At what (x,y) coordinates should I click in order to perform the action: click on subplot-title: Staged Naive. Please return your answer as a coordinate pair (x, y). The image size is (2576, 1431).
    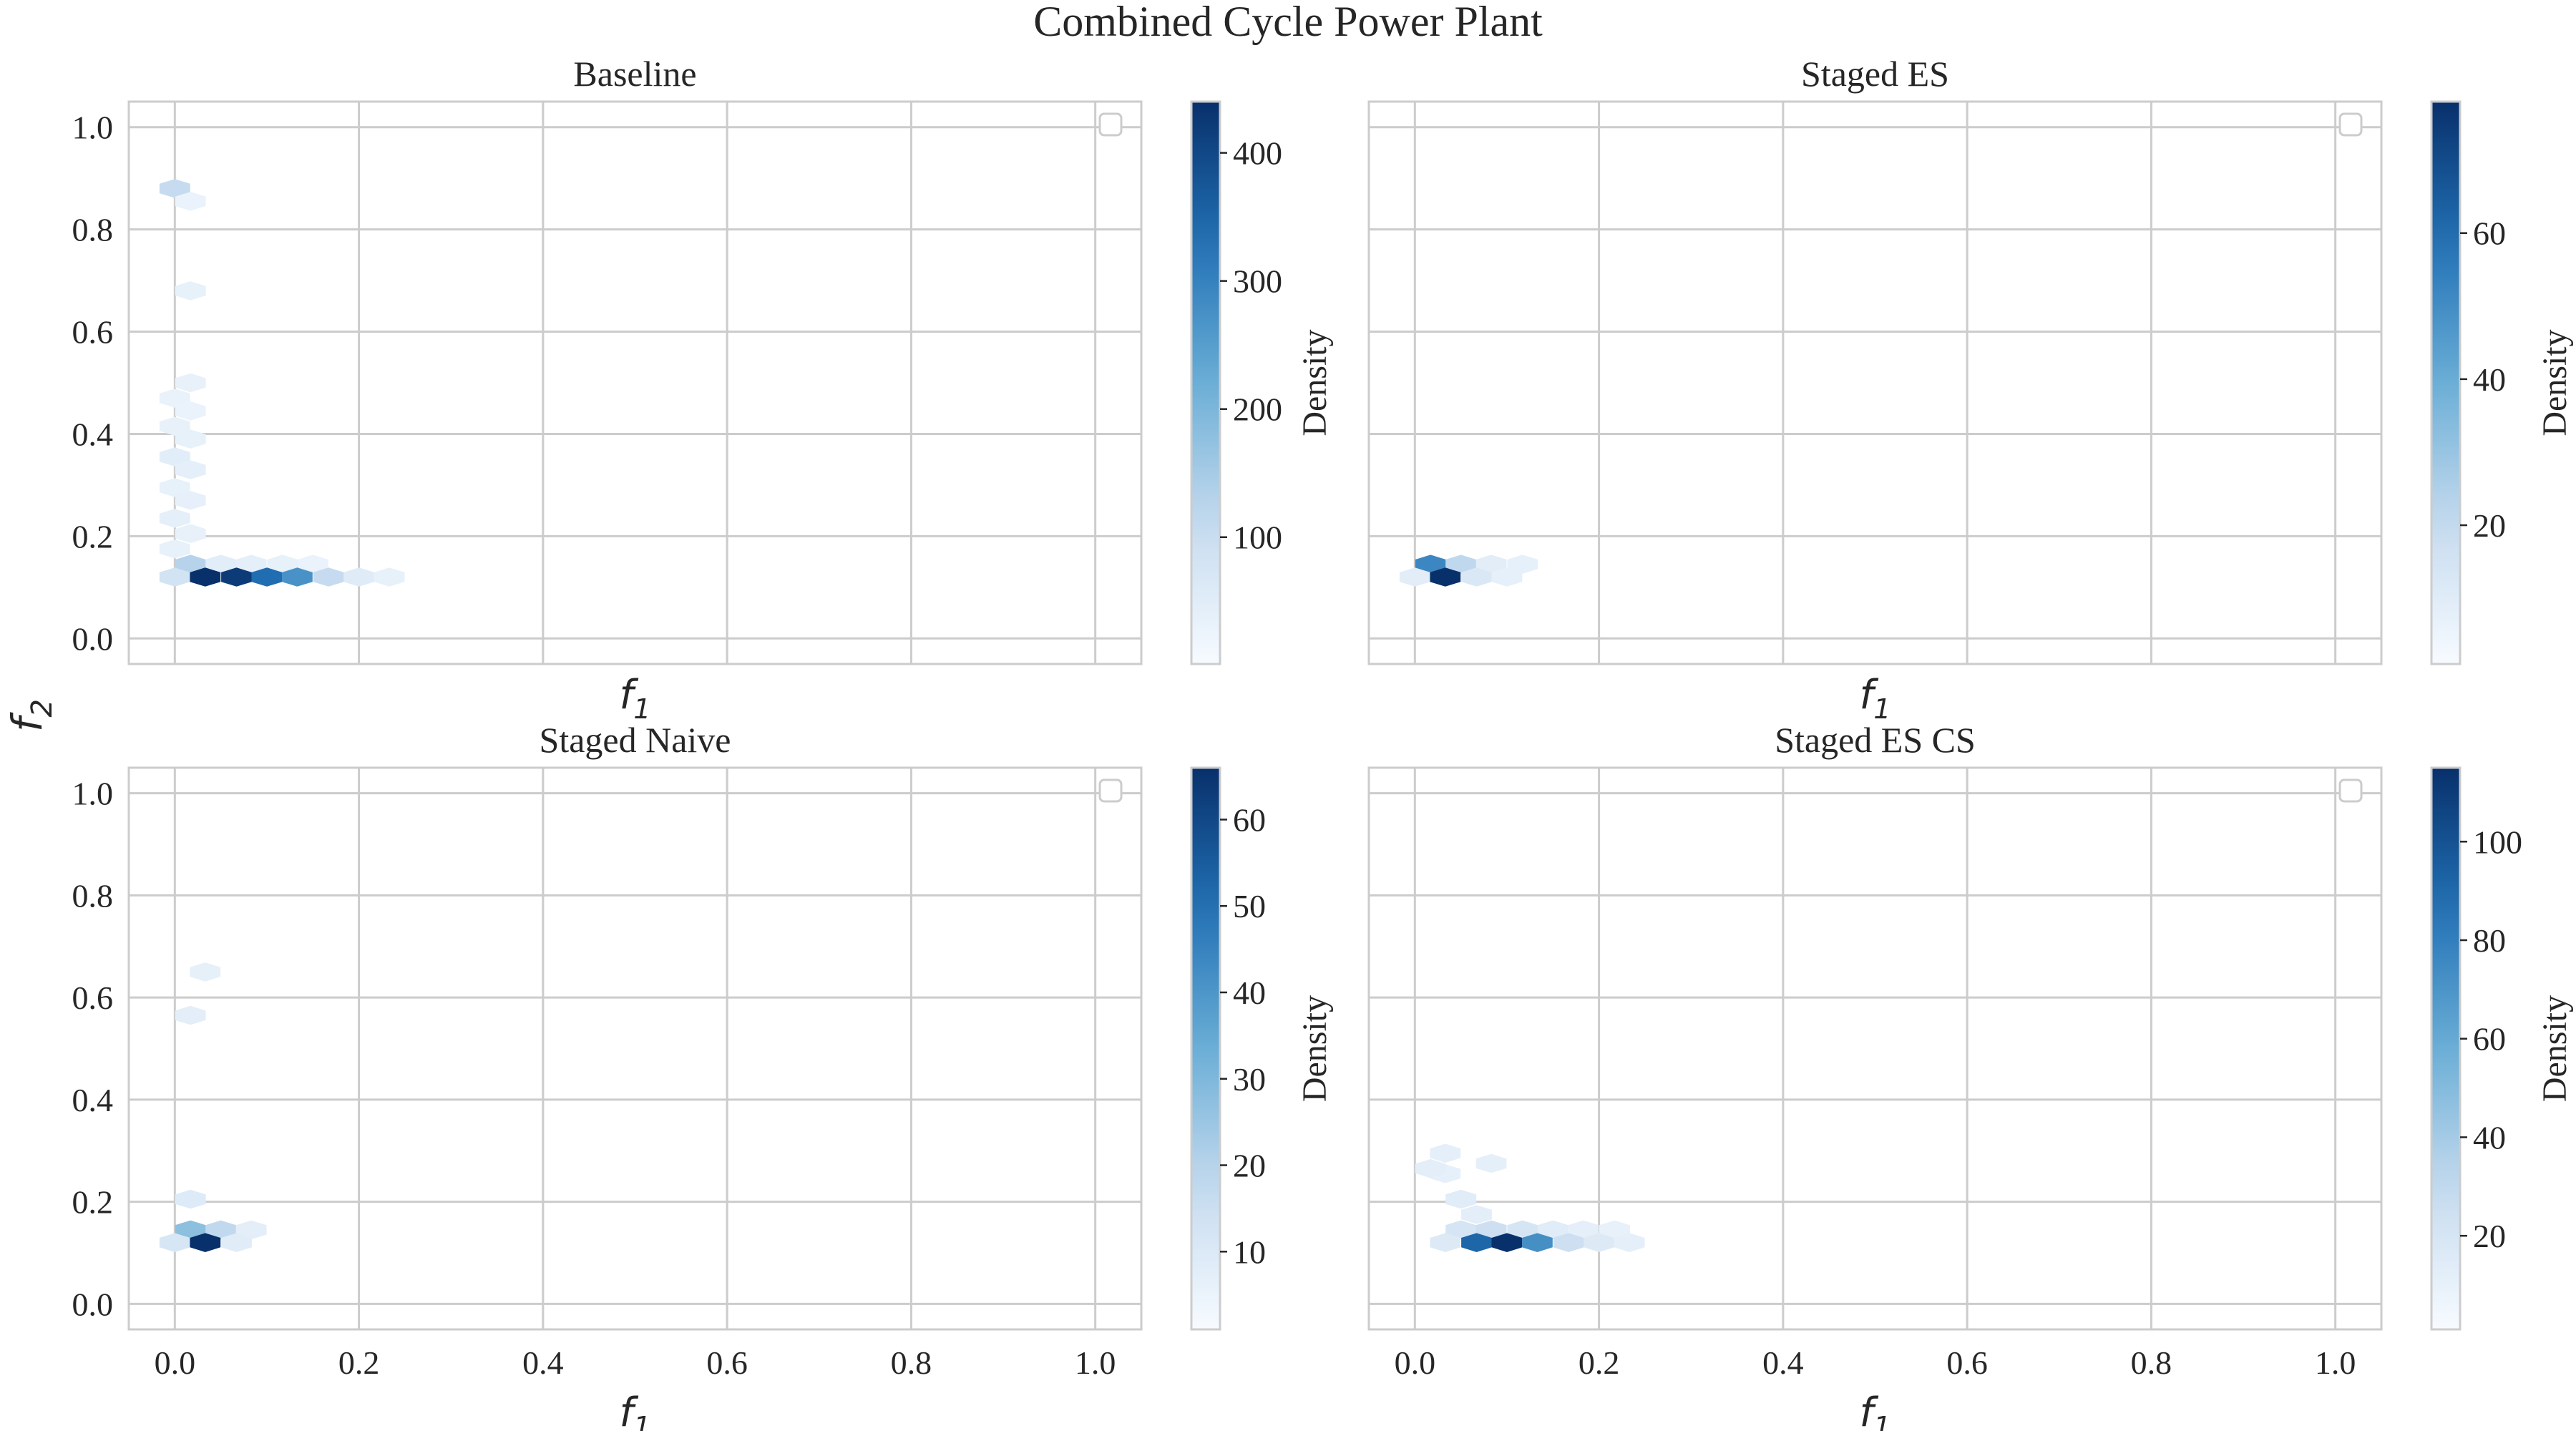
    Looking at the image, I should click on (635, 740).